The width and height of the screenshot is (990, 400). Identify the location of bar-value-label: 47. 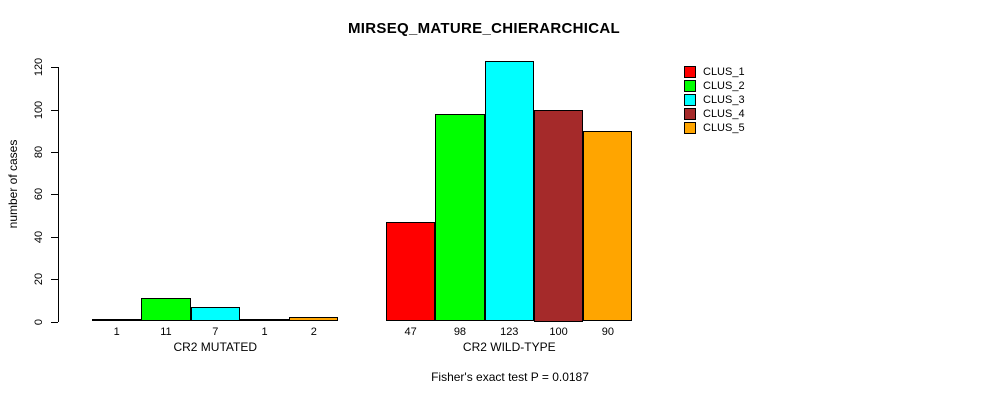
(410, 332).